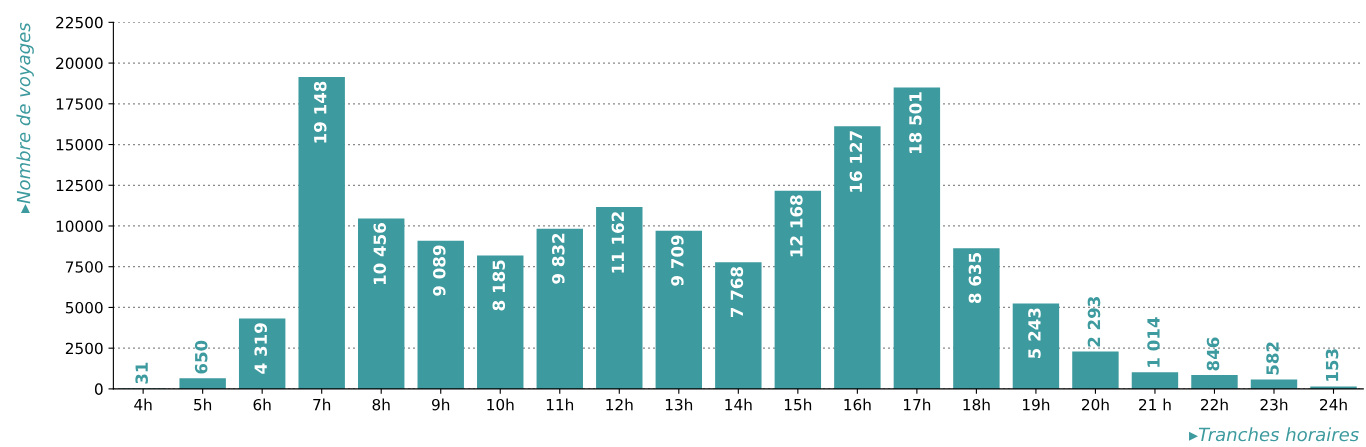 This screenshot has width=1366, height=447. Describe the element at coordinates (79, 145) in the screenshot. I see `y-tick-label: 15000` at that location.